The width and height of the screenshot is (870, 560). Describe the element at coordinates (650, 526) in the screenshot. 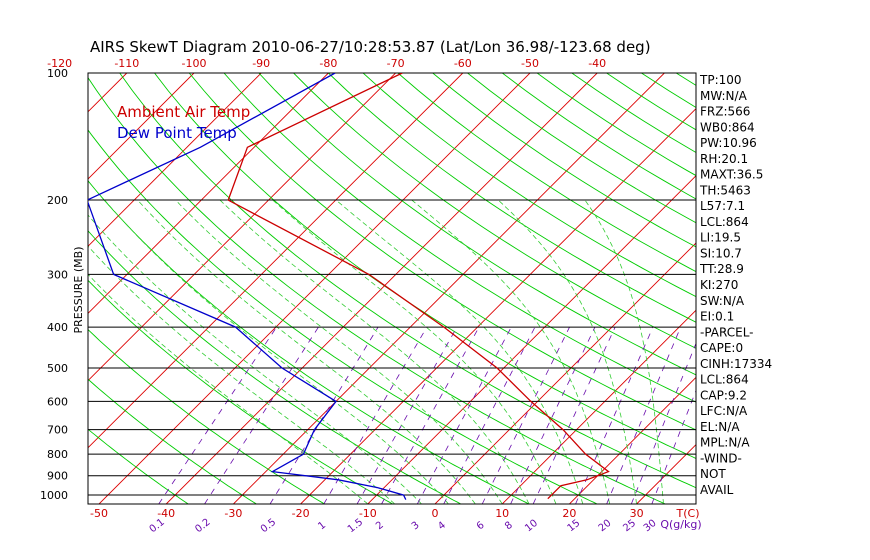

I see `mixing-ratio-tick: 30` at that location.